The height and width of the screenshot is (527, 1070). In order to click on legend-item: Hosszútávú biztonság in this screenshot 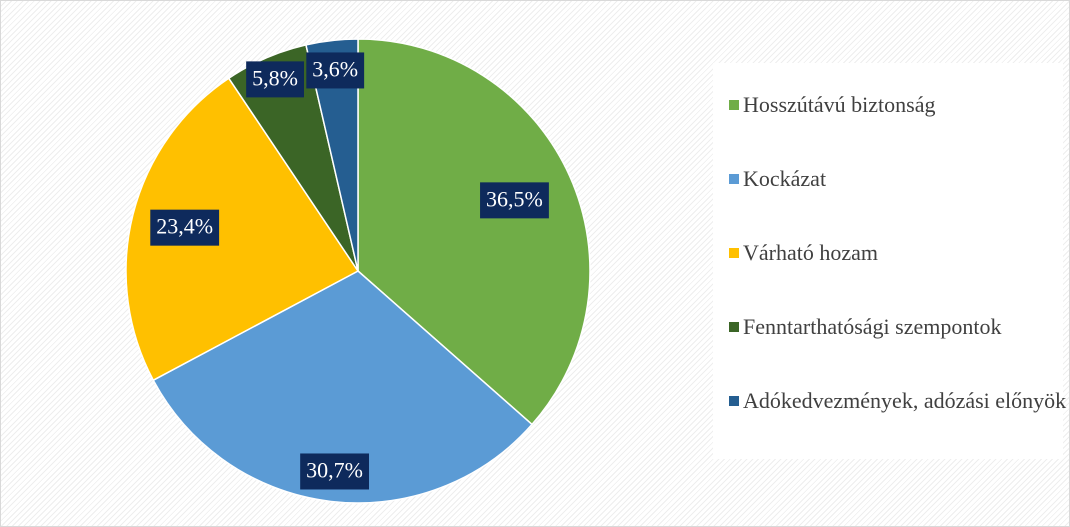, I will do `click(899, 105)`.